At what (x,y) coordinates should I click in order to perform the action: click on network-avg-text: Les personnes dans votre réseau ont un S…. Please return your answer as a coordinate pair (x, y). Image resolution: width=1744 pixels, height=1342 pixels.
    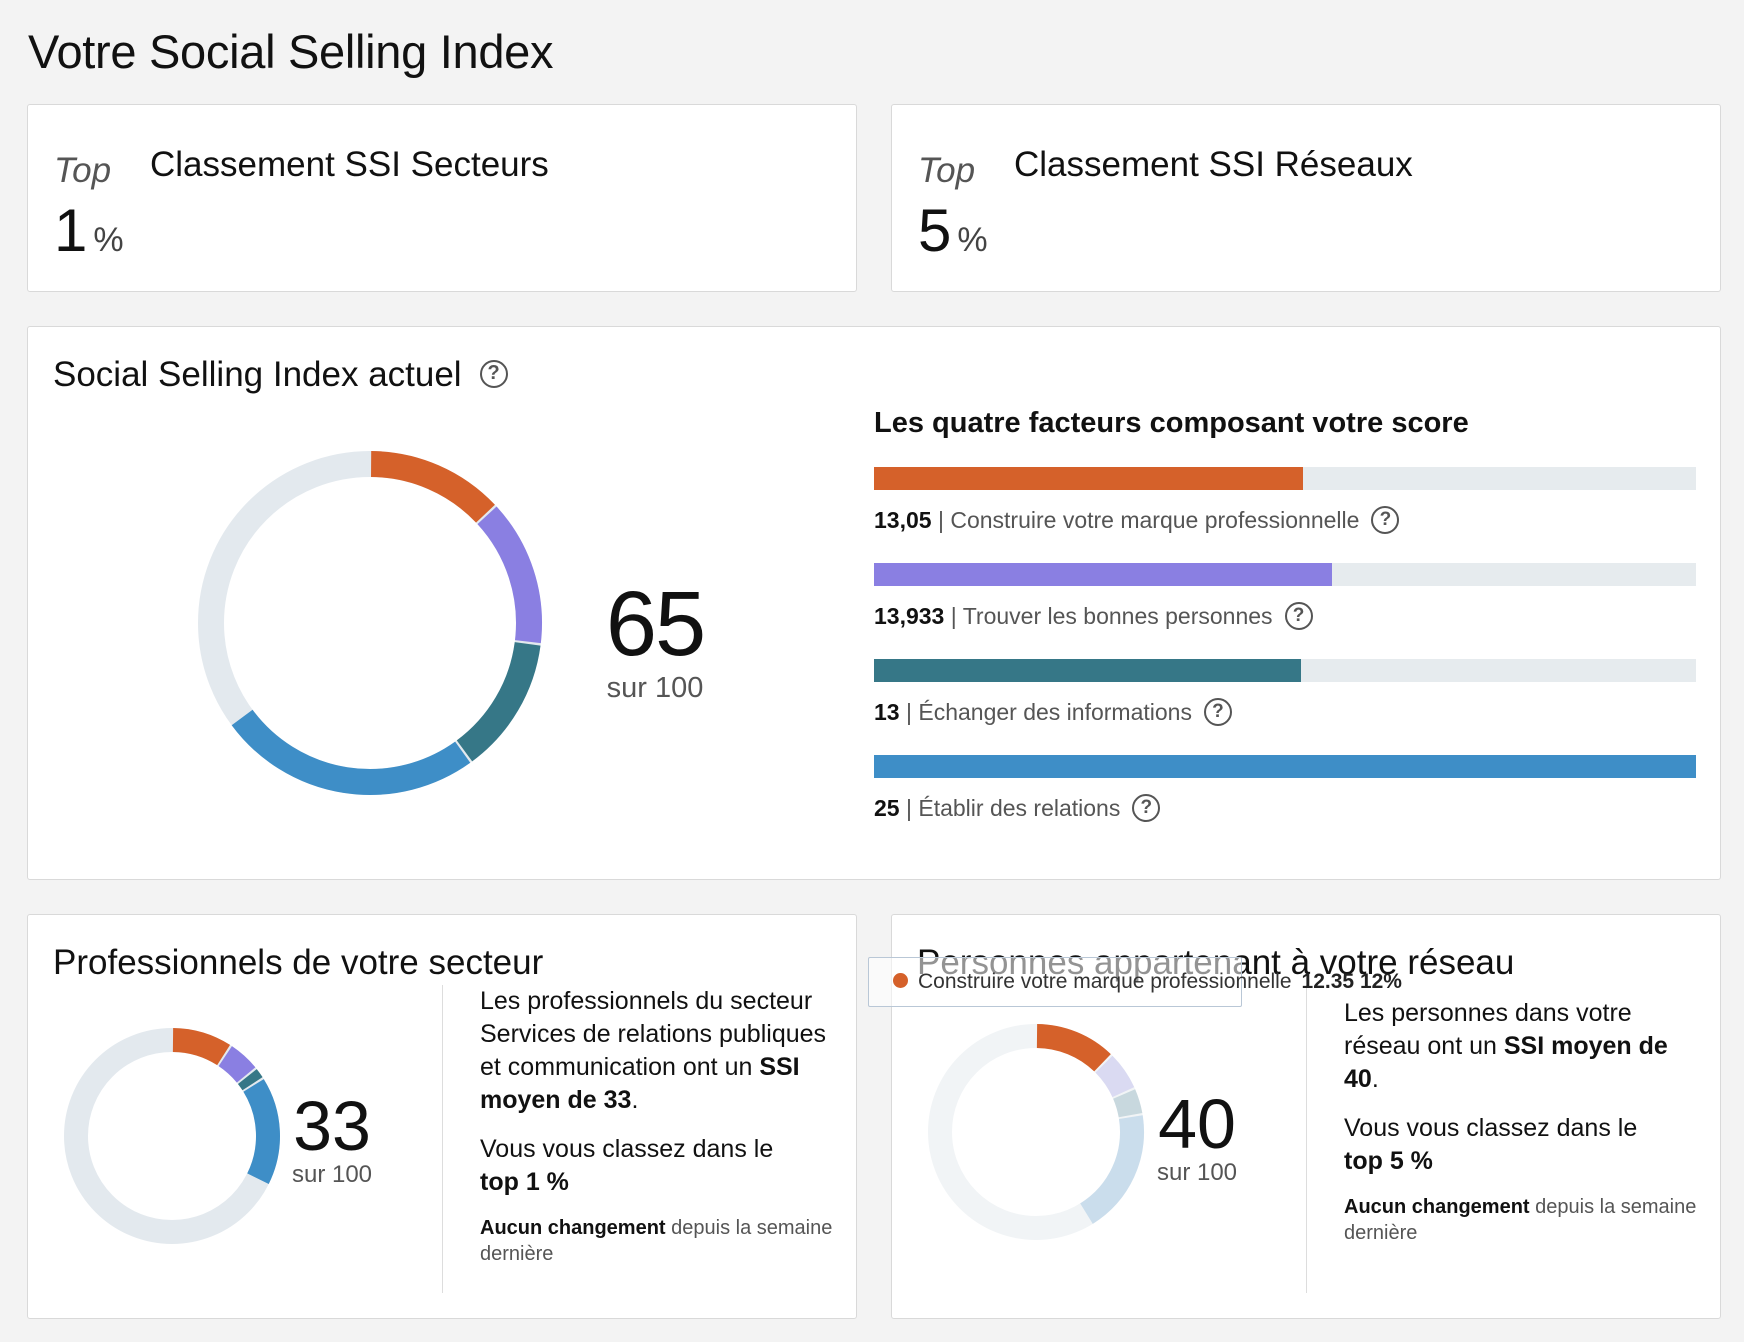
    Looking at the image, I should click on (1524, 1046).